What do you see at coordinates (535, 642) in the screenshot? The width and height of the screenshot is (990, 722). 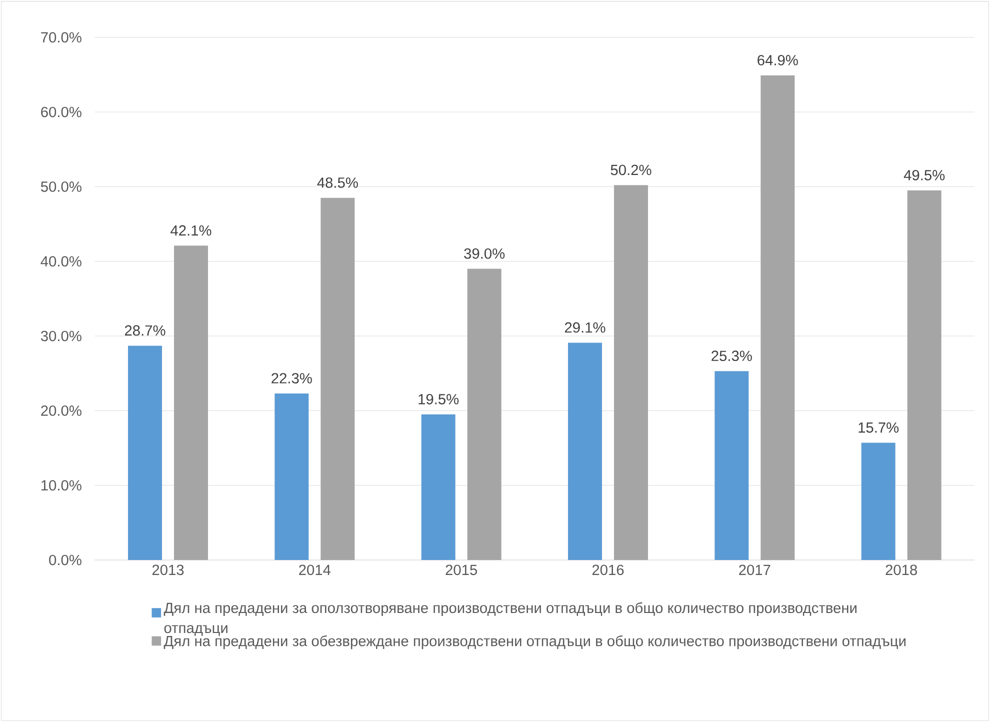 I see `legend-label: Дял на предадени за обезвреждане производствени отпадъци в общо количество производствени отпадъци` at bounding box center [535, 642].